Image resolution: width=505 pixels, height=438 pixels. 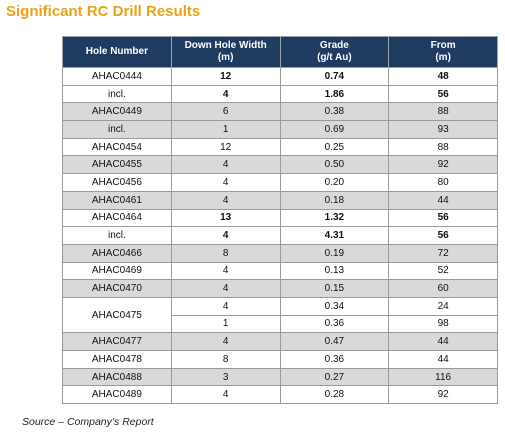 I want to click on width-cell: 13, so click(x=225, y=218).